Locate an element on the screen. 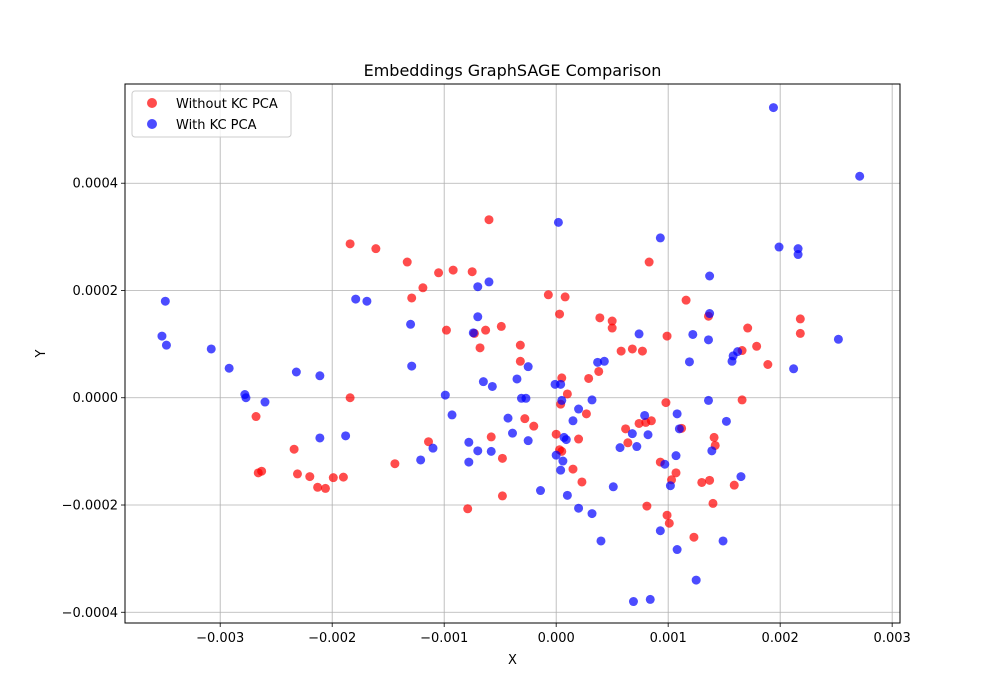 Image resolution: width=1000 pixels, height=700 pixels. legend-marker-without-kc-pca is located at coordinates (152, 103).